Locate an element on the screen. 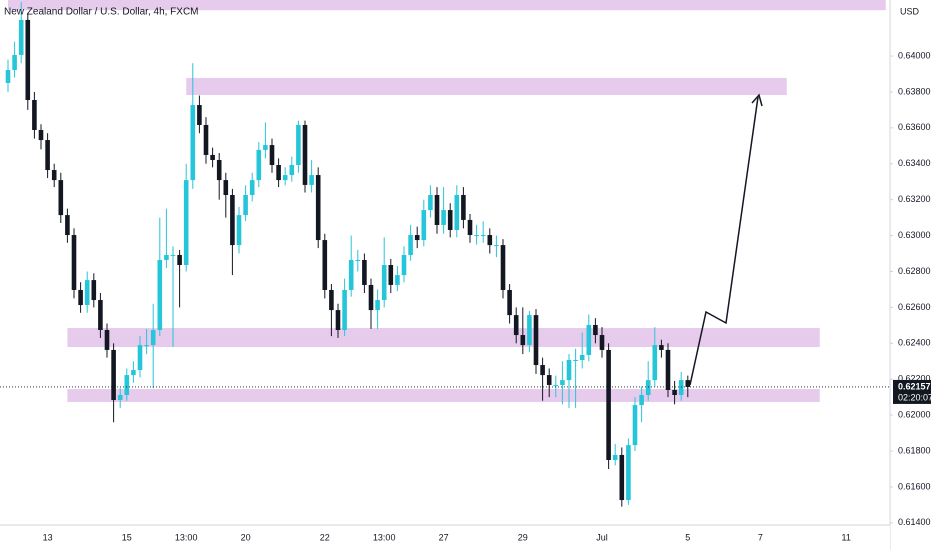  y-tick-label: 0.62800 is located at coordinates (914, 271).